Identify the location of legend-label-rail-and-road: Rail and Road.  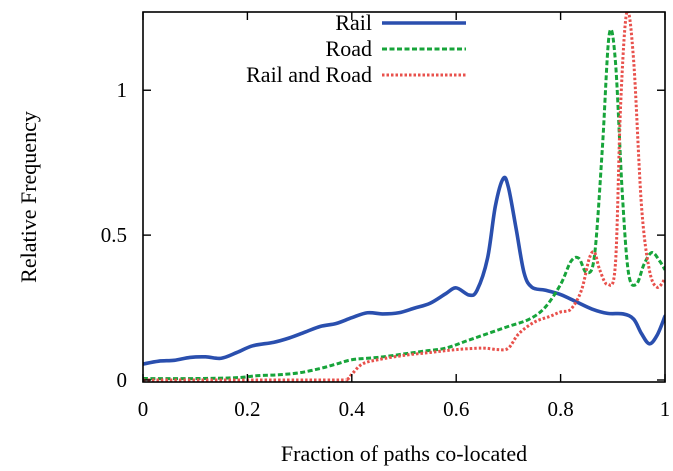
(309, 74).